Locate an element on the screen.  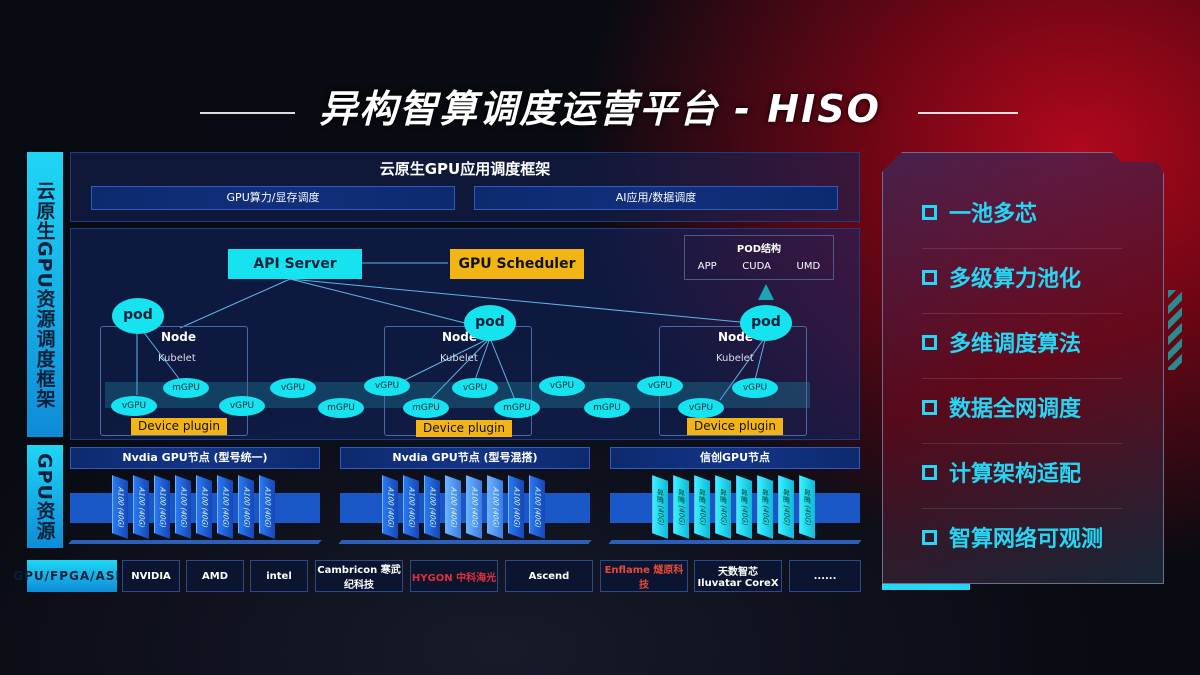
feature-label: 智算网络可观测 is located at coordinates (1026, 539).